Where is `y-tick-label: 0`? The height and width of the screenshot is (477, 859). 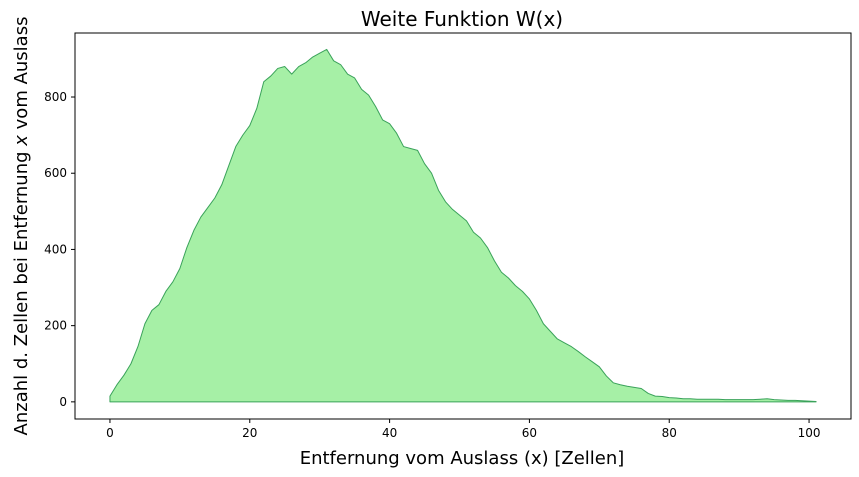
y-tick-label: 0 is located at coordinates (63, 402).